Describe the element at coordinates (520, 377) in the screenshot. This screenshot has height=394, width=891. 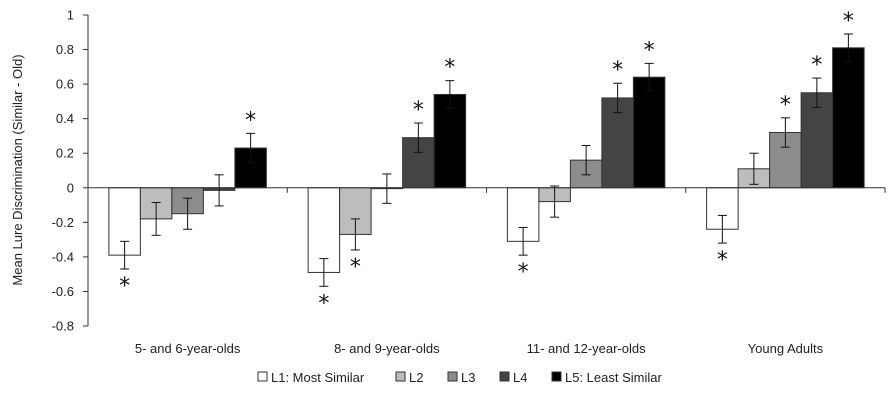
I see `legend-label: L4` at that location.